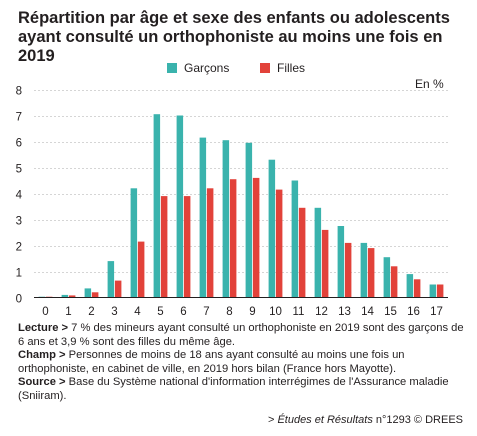 This screenshot has width=477, height=436. Describe the element at coordinates (206, 312) in the screenshot. I see `x-tick-label: 7` at that location.